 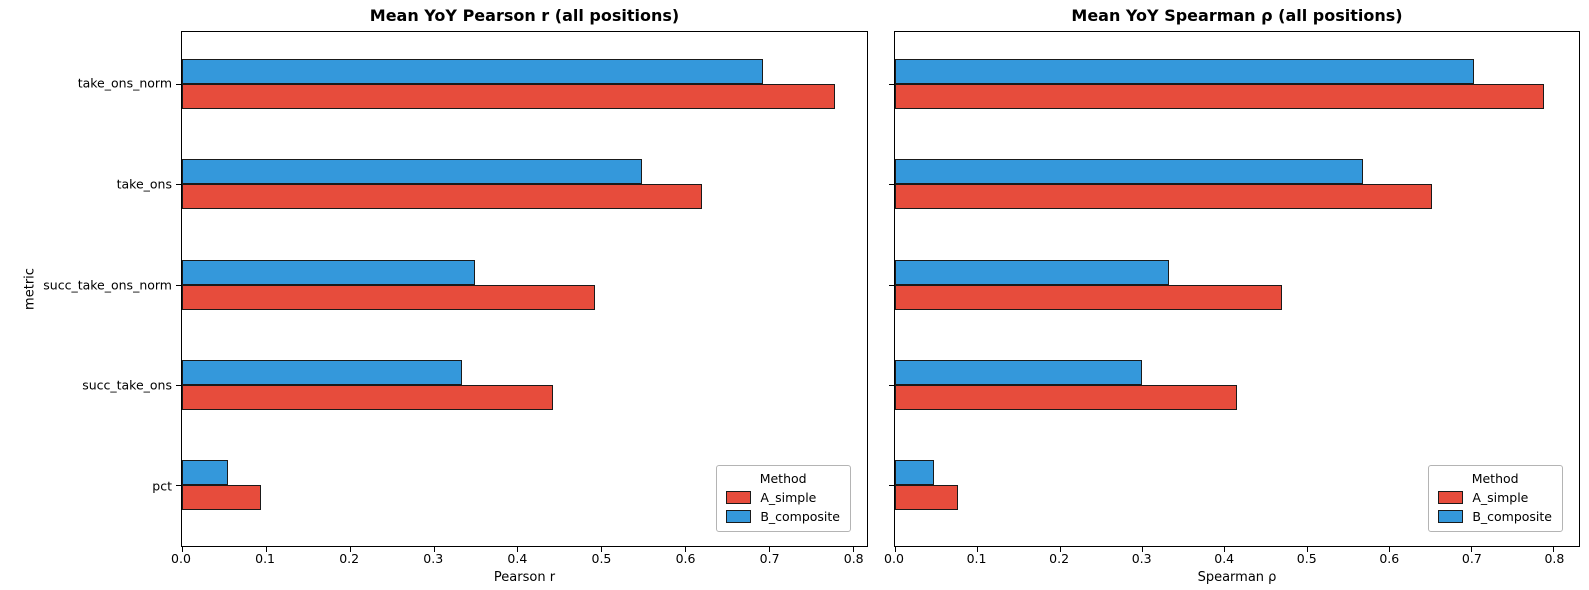 What do you see at coordinates (124, 83) in the screenshot?
I see `y-tick-label-take_ons_norm: take_ons_norm` at bounding box center [124, 83].